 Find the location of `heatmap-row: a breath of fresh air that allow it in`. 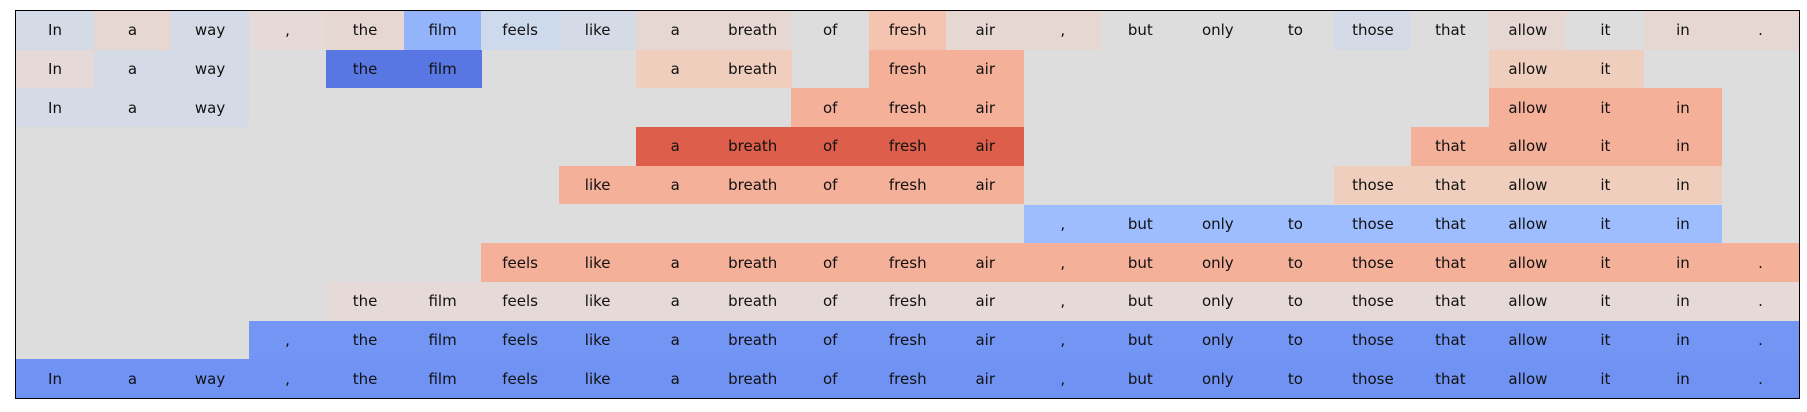

heatmap-row: a breath of fresh air that allow it in is located at coordinates (907, 146).